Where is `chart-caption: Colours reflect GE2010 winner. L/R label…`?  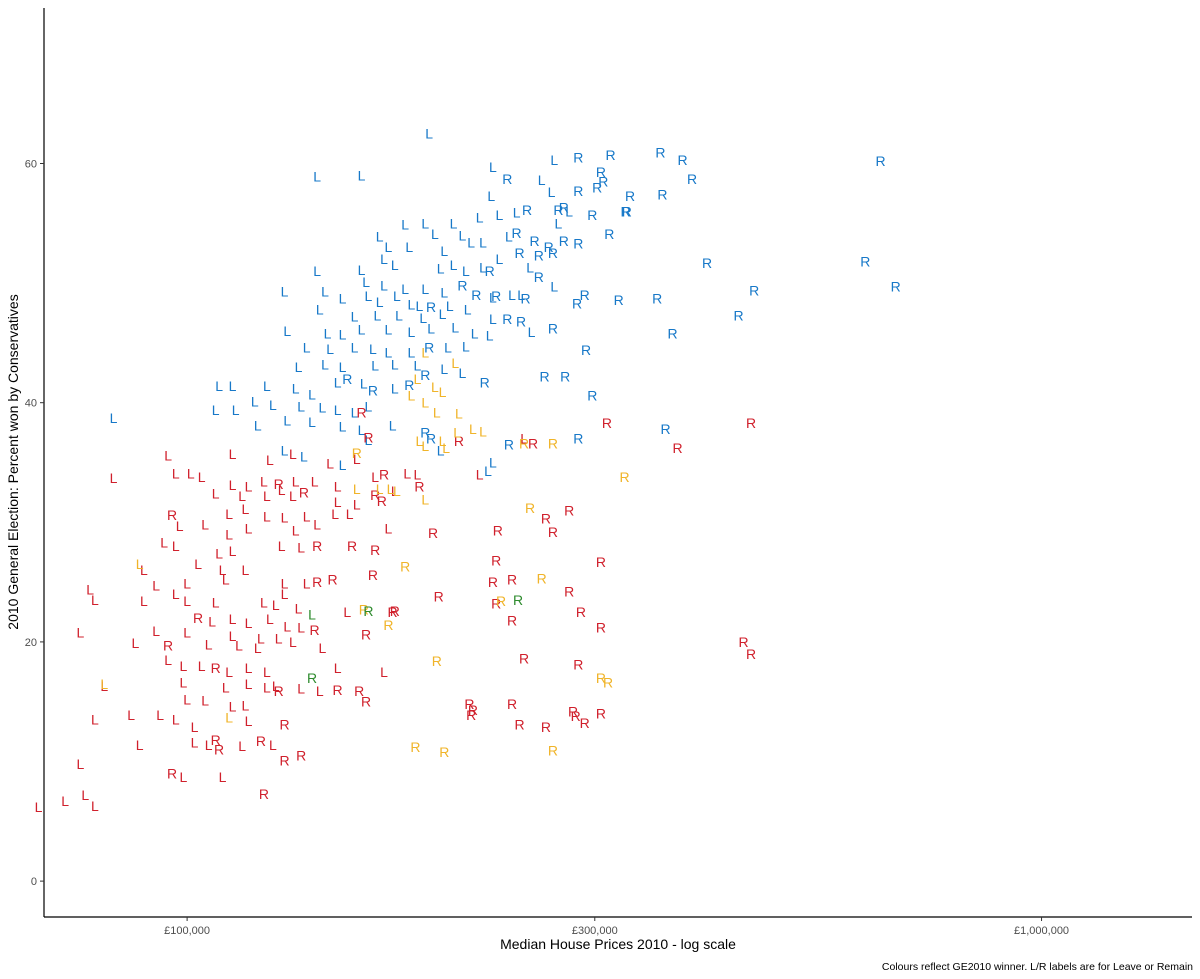 chart-caption: Colours reflect GE2010 winner. L/R label… is located at coordinates (1037, 967).